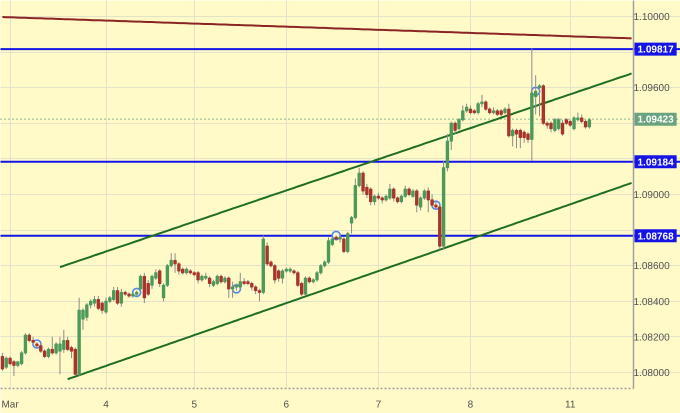 The width and height of the screenshot is (680, 413). I want to click on line-series, so click(317, 28).